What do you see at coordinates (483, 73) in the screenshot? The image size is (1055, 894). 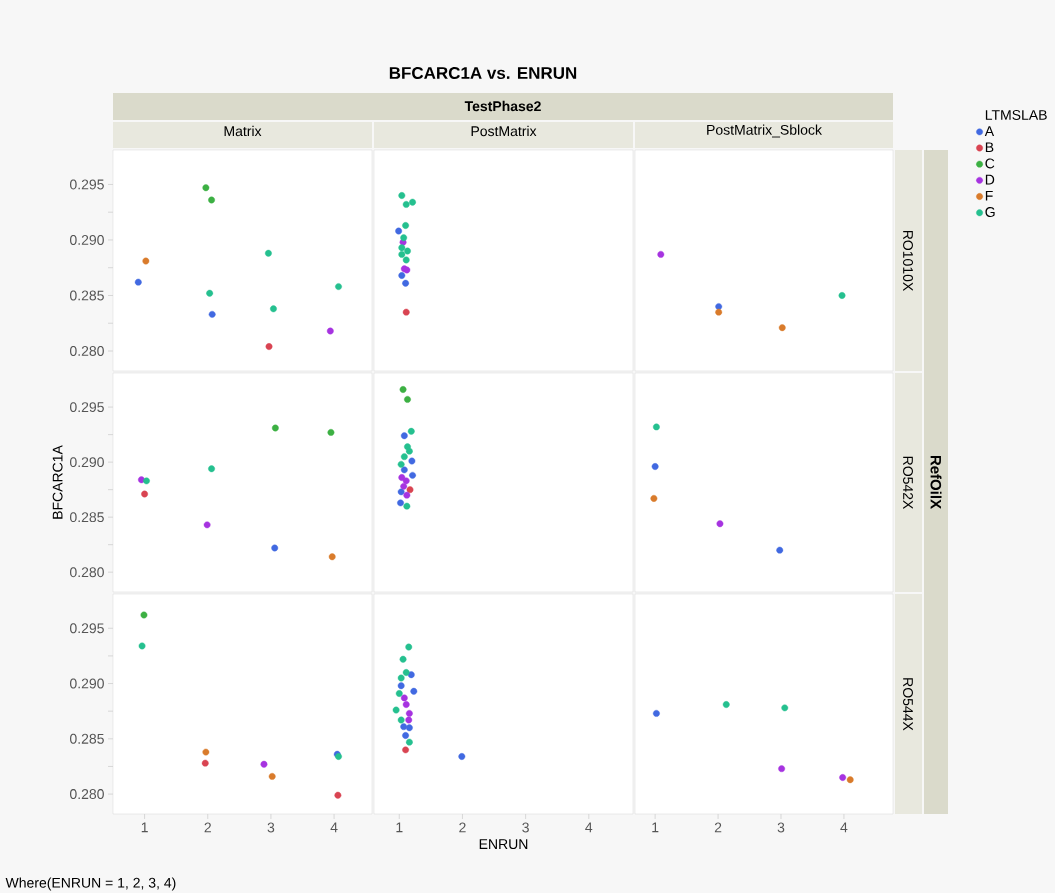 I see `text: BFCARC1A vs. ENRUN` at bounding box center [483, 73].